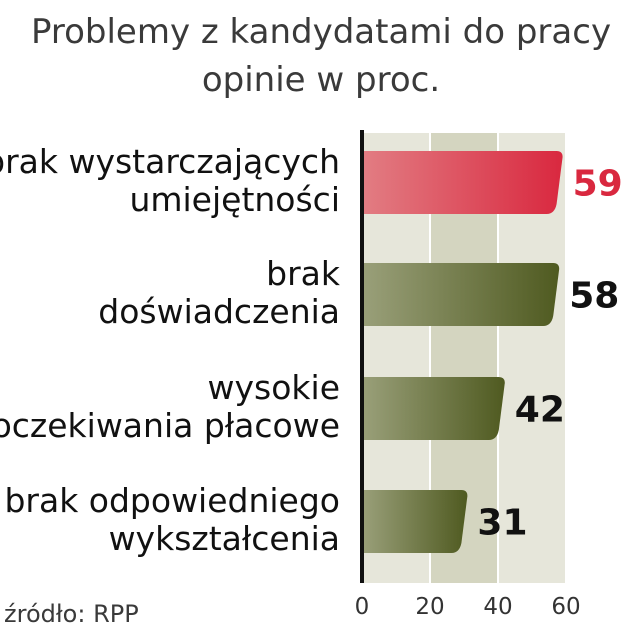 The height and width of the screenshot is (640, 642). What do you see at coordinates (172, 500) in the screenshot?
I see `category-label-4-line-1: brak odpowiedniego` at bounding box center [172, 500].